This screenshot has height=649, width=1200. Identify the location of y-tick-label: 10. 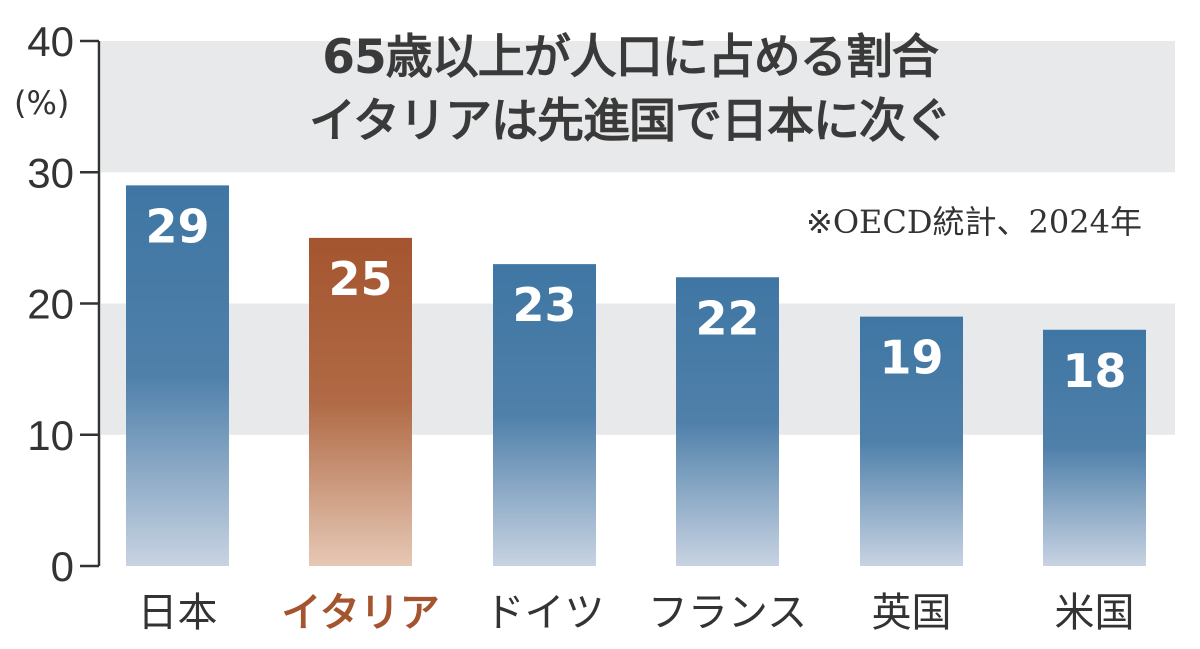
(50, 435).